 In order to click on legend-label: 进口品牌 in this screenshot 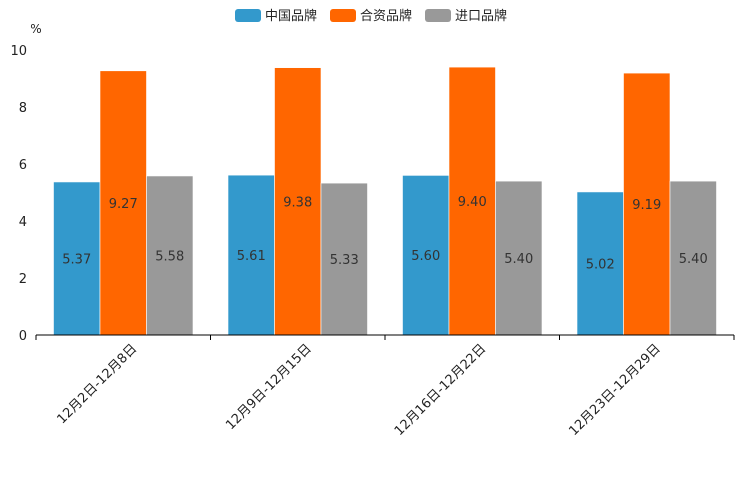, I will do `click(481, 16)`.